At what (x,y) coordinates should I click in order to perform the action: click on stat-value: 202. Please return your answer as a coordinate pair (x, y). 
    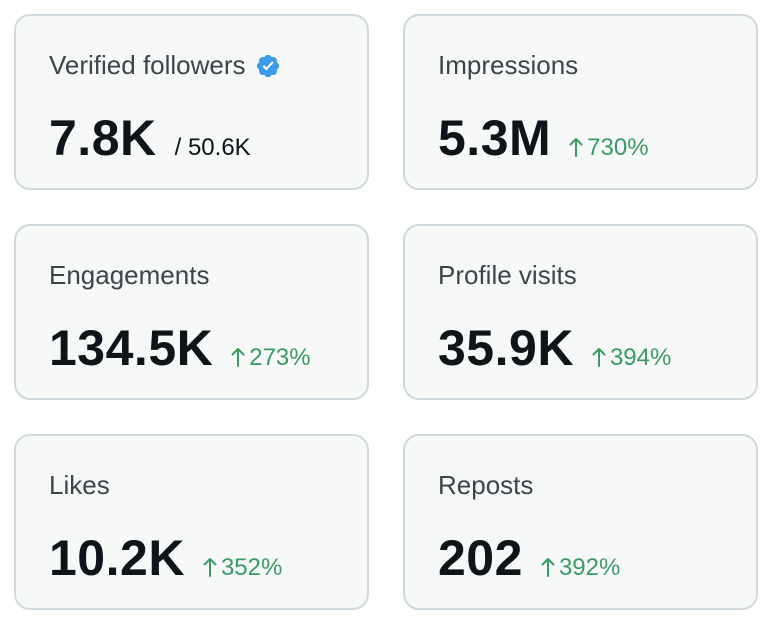
    Looking at the image, I should click on (480, 558).